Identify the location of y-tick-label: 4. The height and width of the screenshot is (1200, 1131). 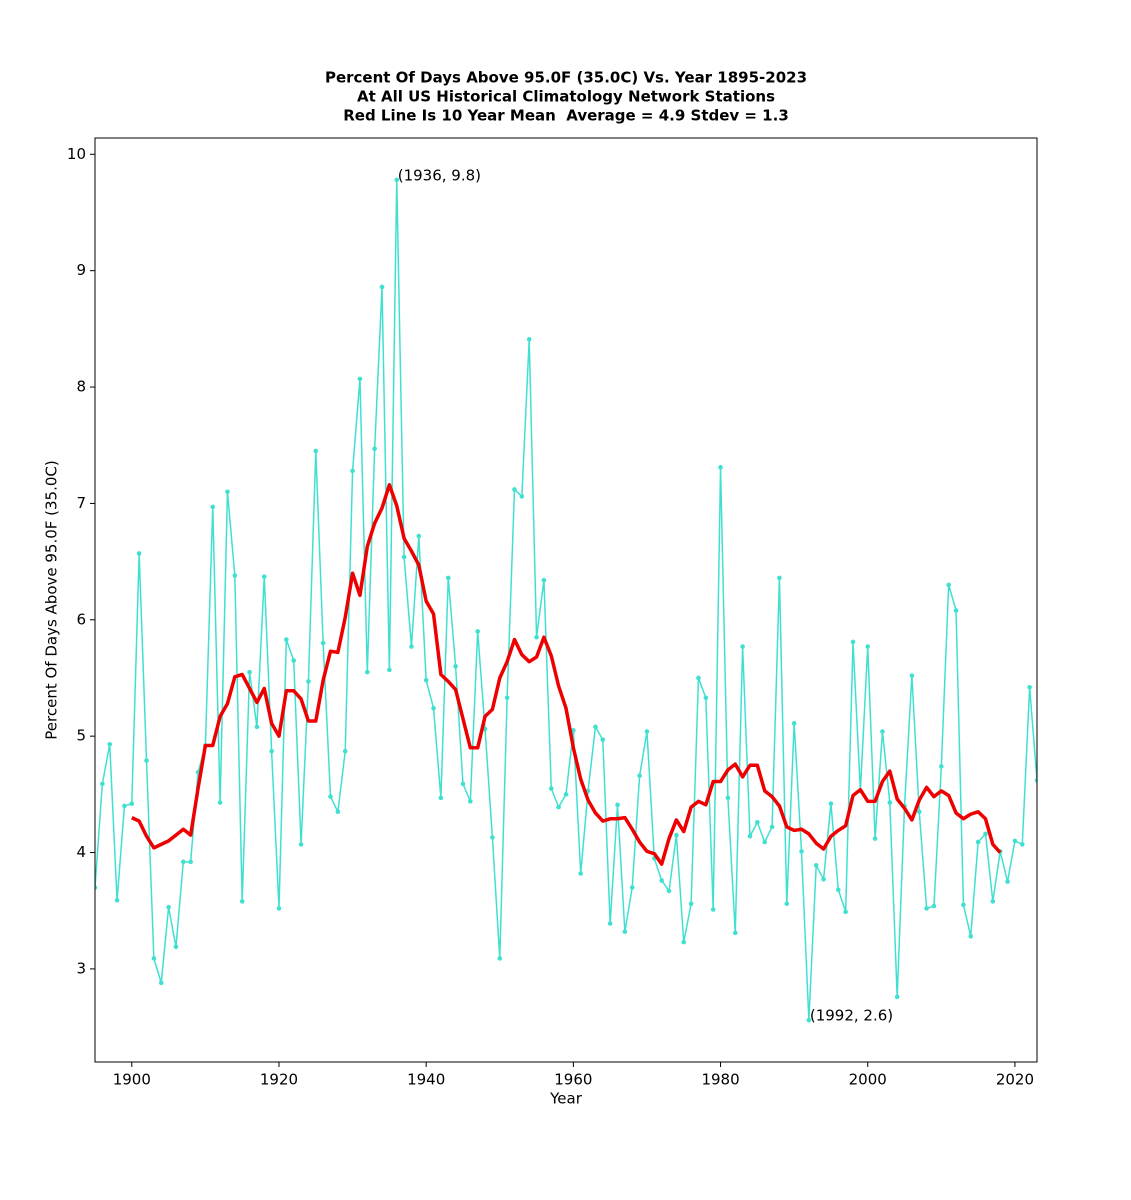
(81, 852).